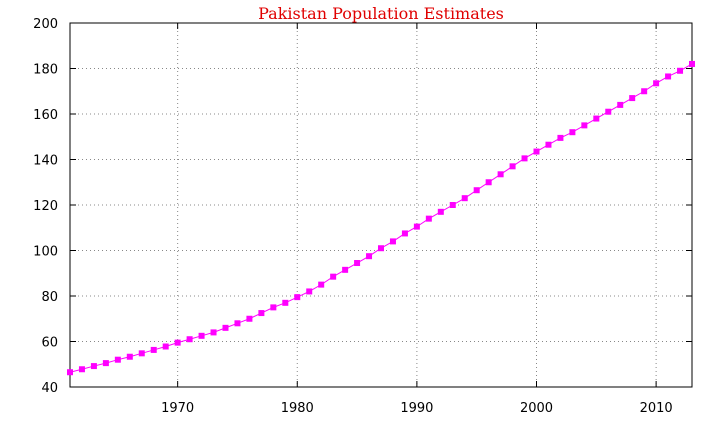 This screenshot has width=725, height=426. What do you see at coordinates (45, 70) in the screenshot?
I see `y-tick-label: 180` at bounding box center [45, 70].